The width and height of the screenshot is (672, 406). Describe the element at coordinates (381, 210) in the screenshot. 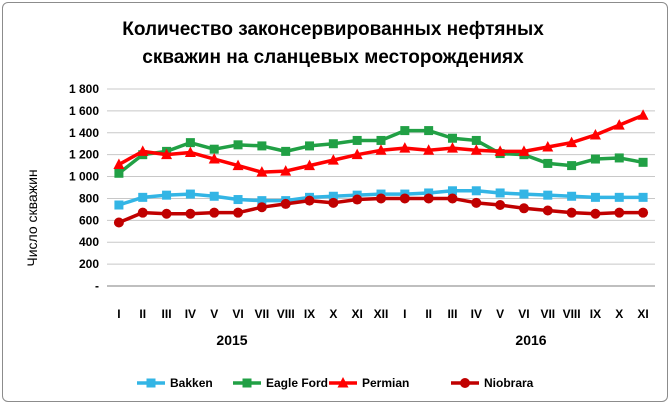

I see `series-niobrara` at that location.